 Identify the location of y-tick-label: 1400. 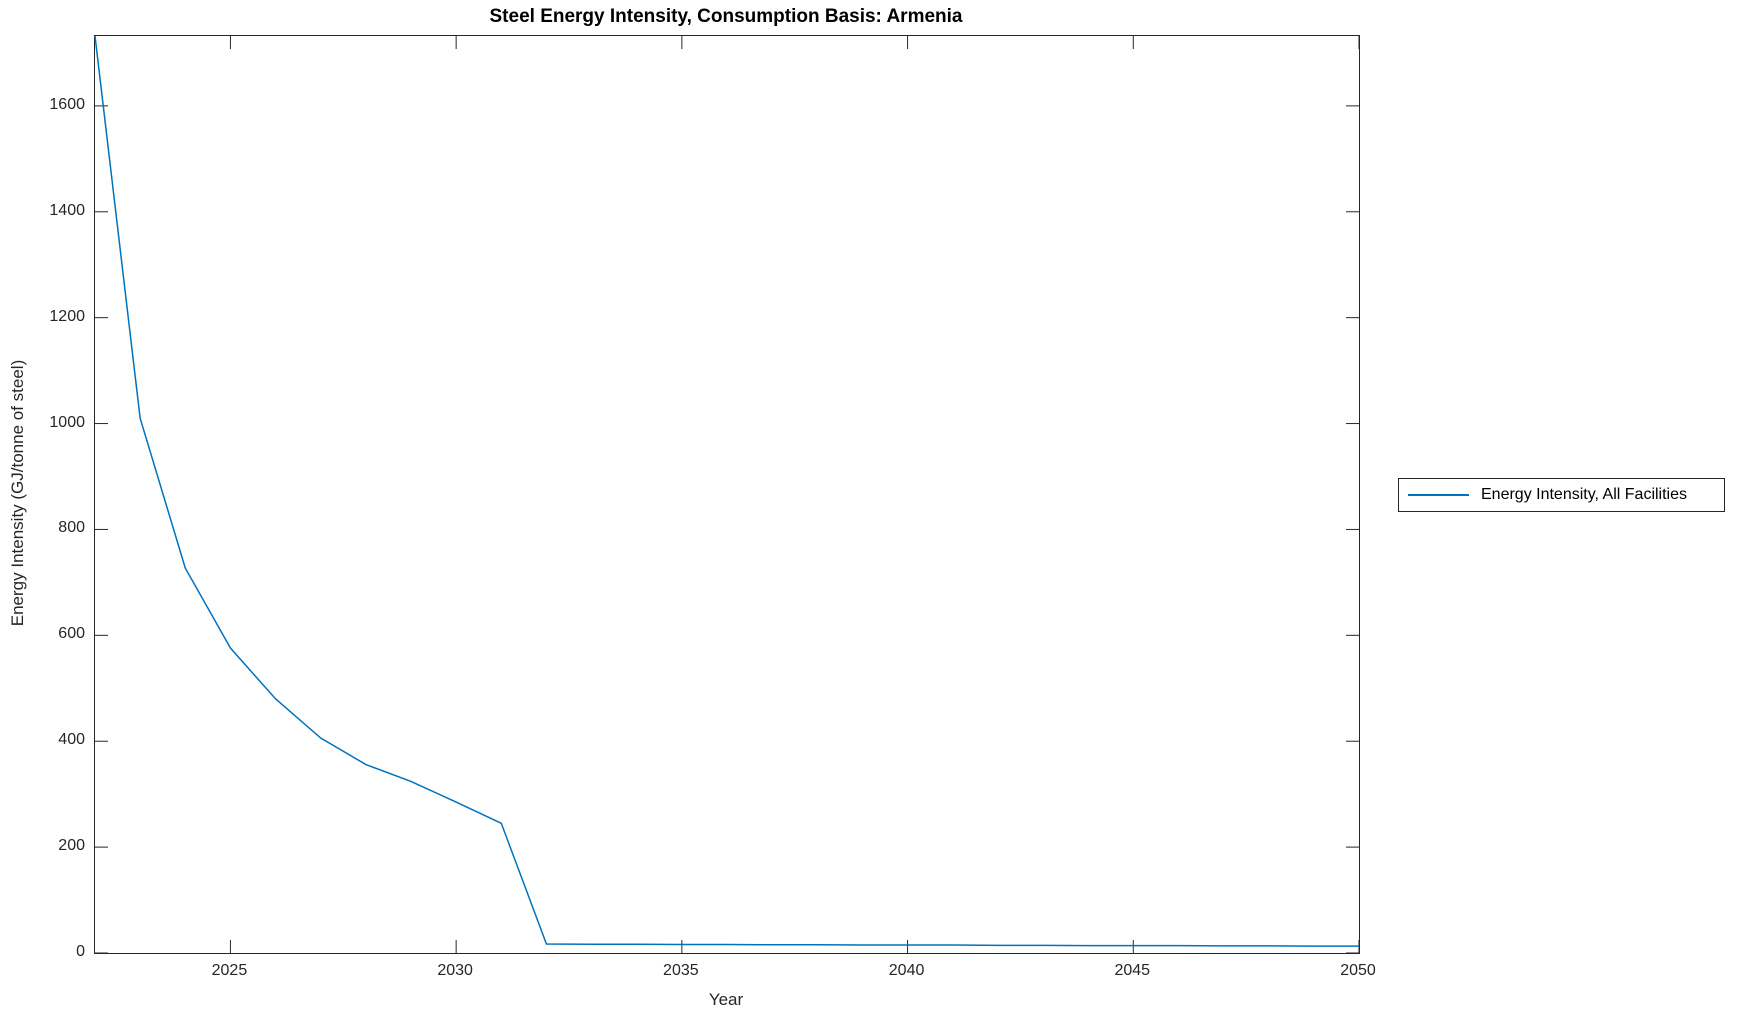
(67, 210).